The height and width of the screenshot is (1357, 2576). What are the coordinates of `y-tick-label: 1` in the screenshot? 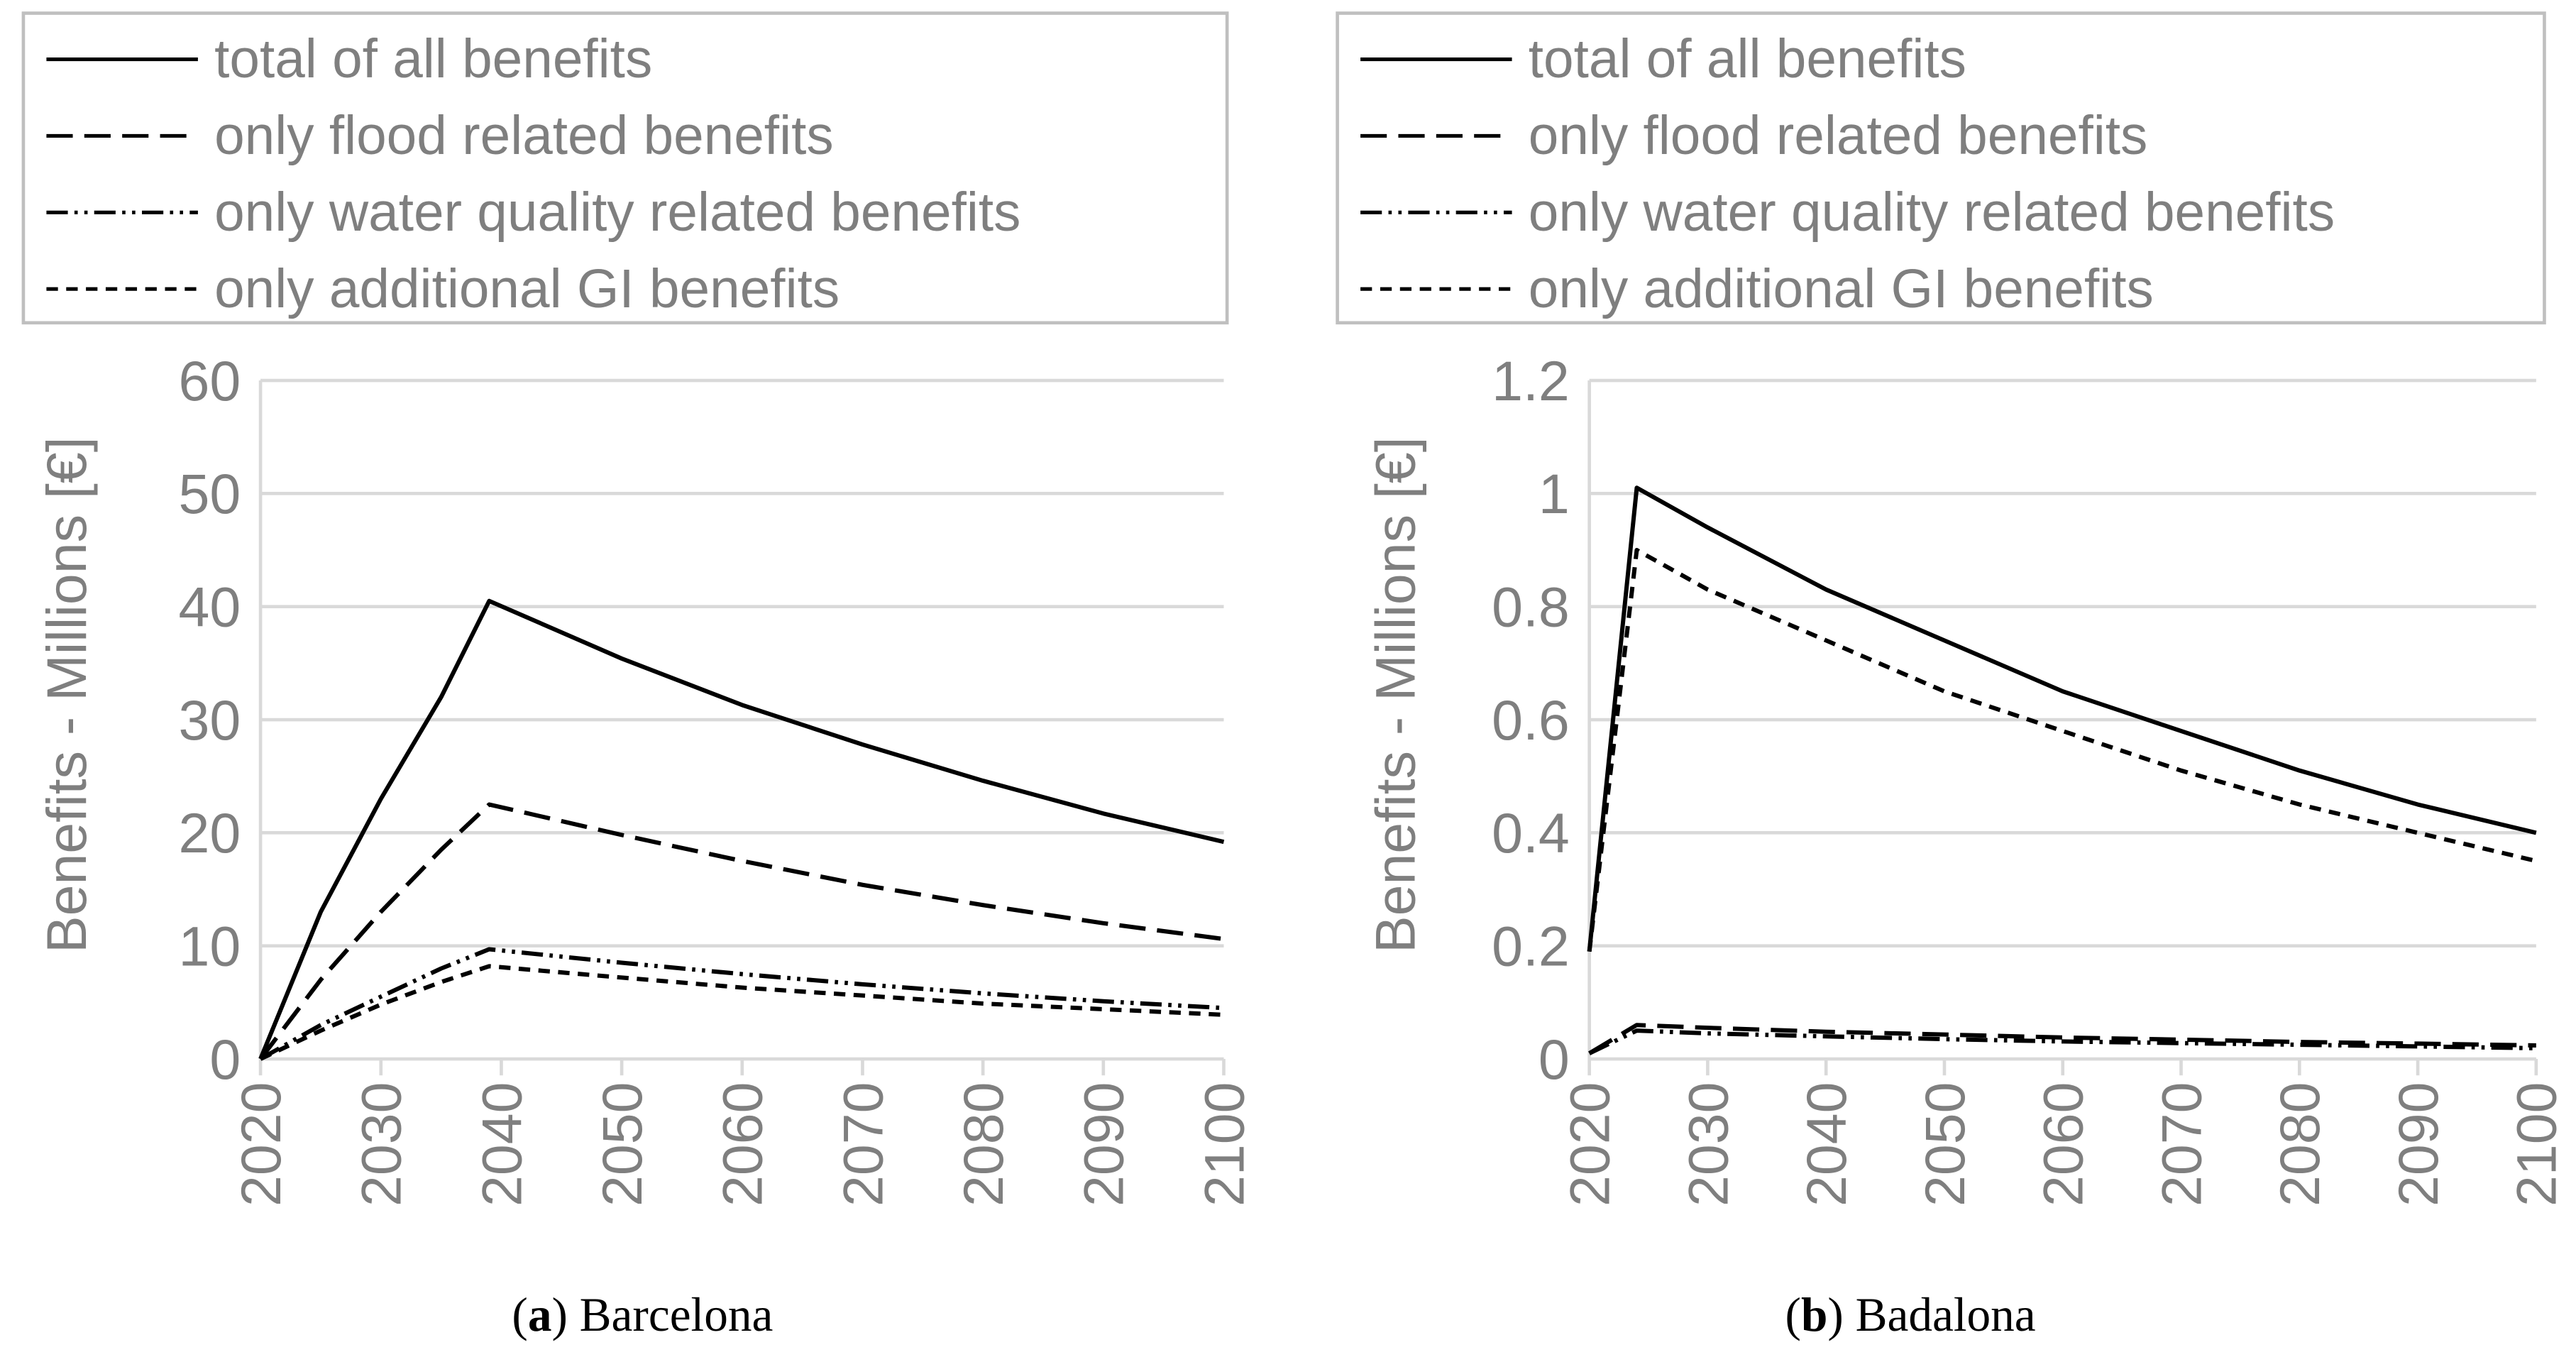 It's located at (1554, 494).